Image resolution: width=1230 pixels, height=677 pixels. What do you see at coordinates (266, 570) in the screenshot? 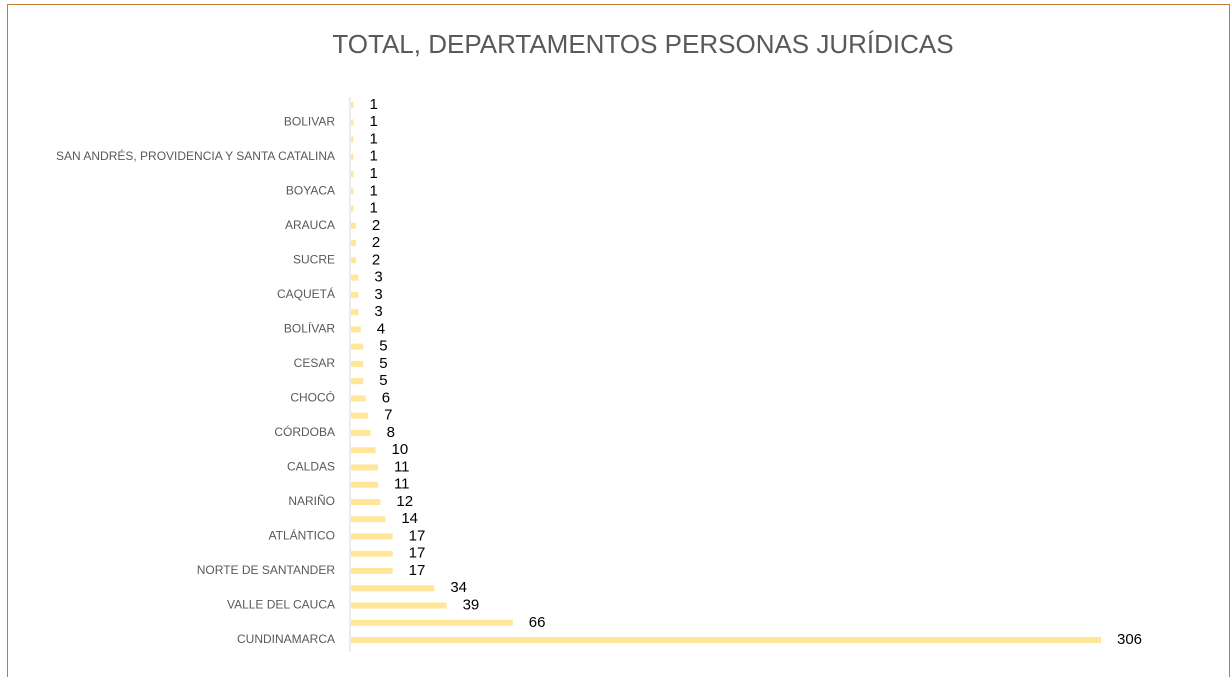
I see `y-tick-label: NORTE DE SANTANDER` at bounding box center [266, 570].